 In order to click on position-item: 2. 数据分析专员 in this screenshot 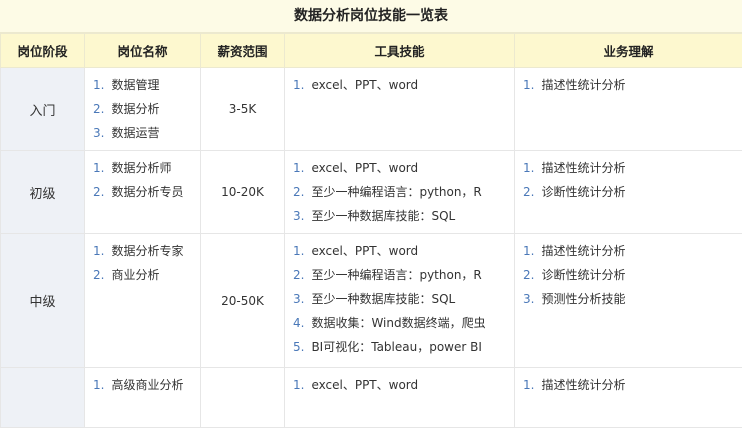, I will do `click(142, 192)`.